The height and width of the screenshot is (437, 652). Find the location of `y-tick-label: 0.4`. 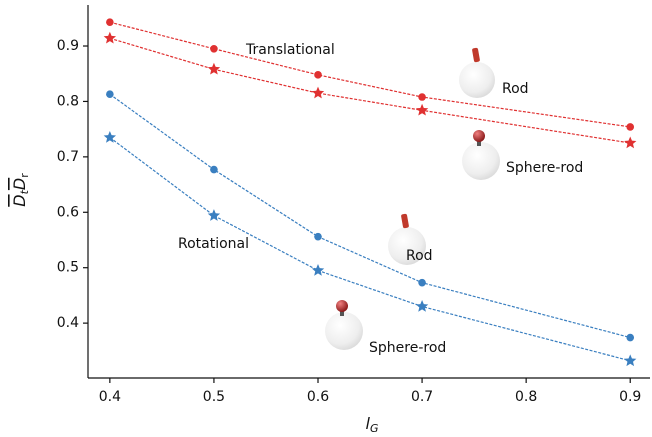

y-tick-label: 0.4 is located at coordinates (68, 323).